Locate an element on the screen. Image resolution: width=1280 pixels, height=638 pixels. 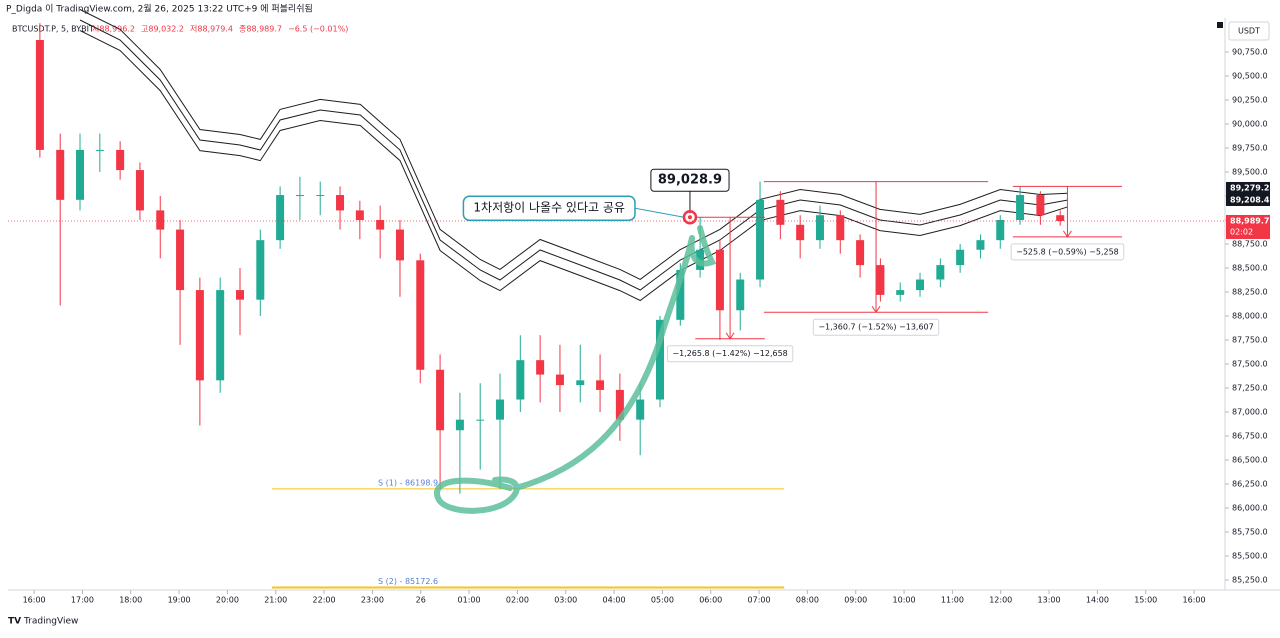
y-tick-label: 86,000.0 is located at coordinates (1250, 508).